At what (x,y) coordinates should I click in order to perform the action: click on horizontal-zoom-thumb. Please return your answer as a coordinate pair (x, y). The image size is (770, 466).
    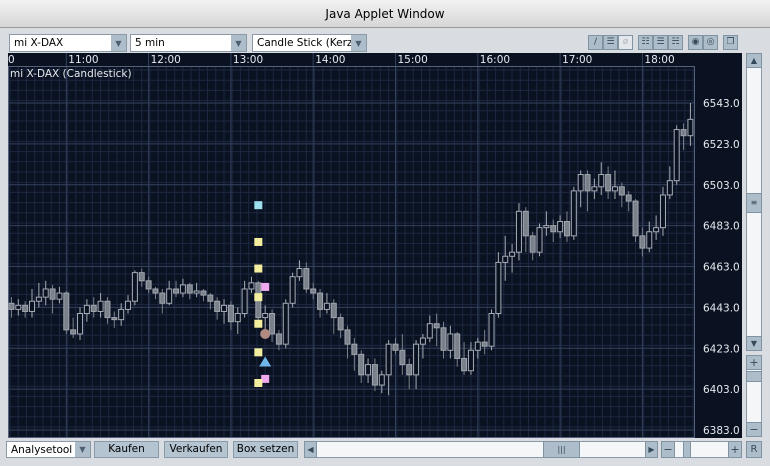
    Looking at the image, I should click on (687, 449).